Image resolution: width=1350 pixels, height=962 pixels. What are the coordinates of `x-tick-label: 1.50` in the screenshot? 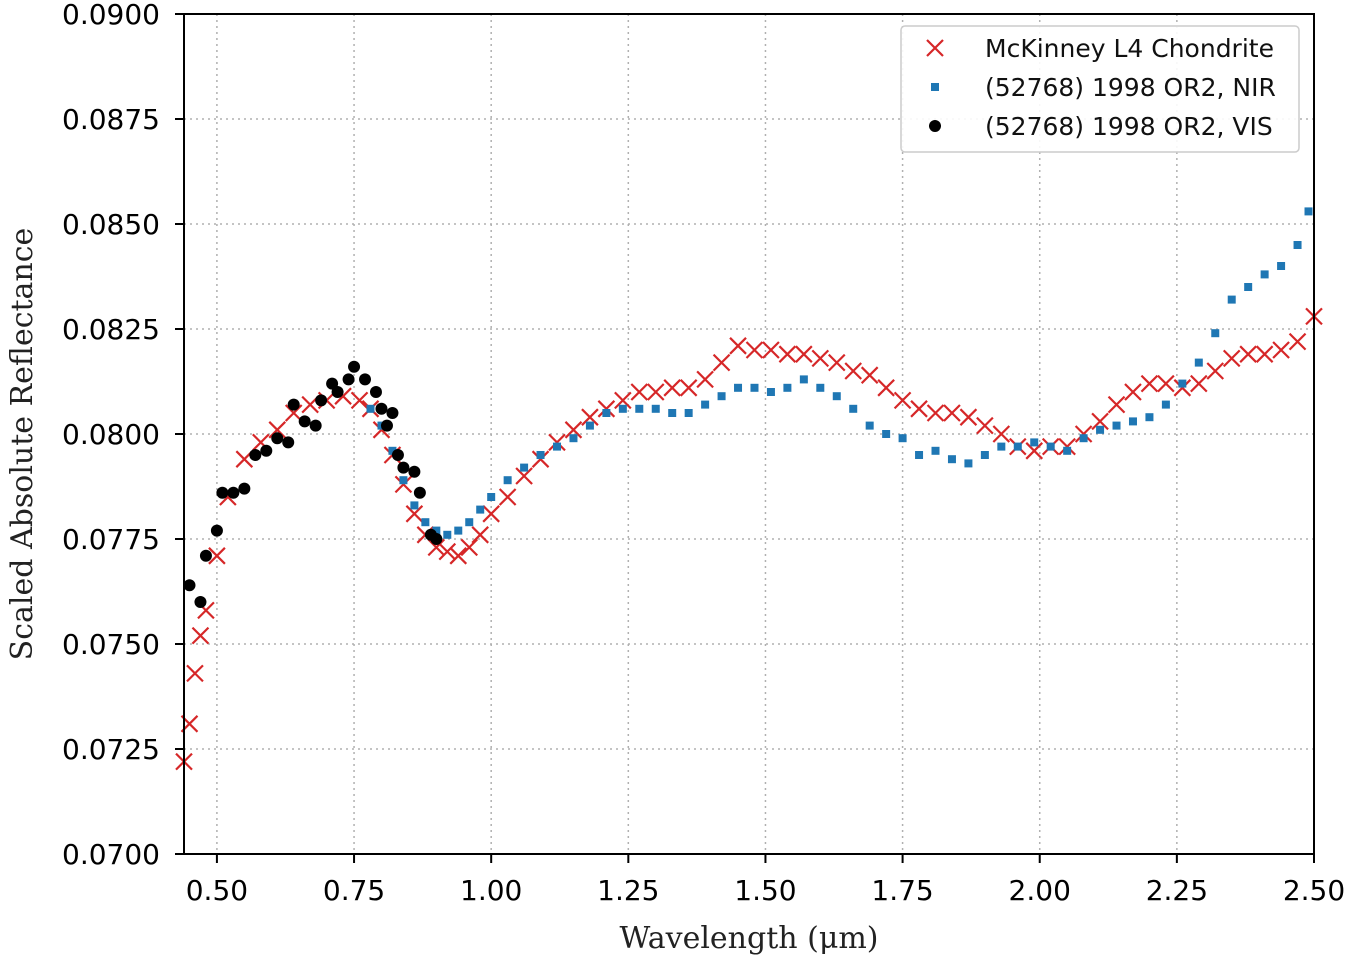 It's located at (765, 890).